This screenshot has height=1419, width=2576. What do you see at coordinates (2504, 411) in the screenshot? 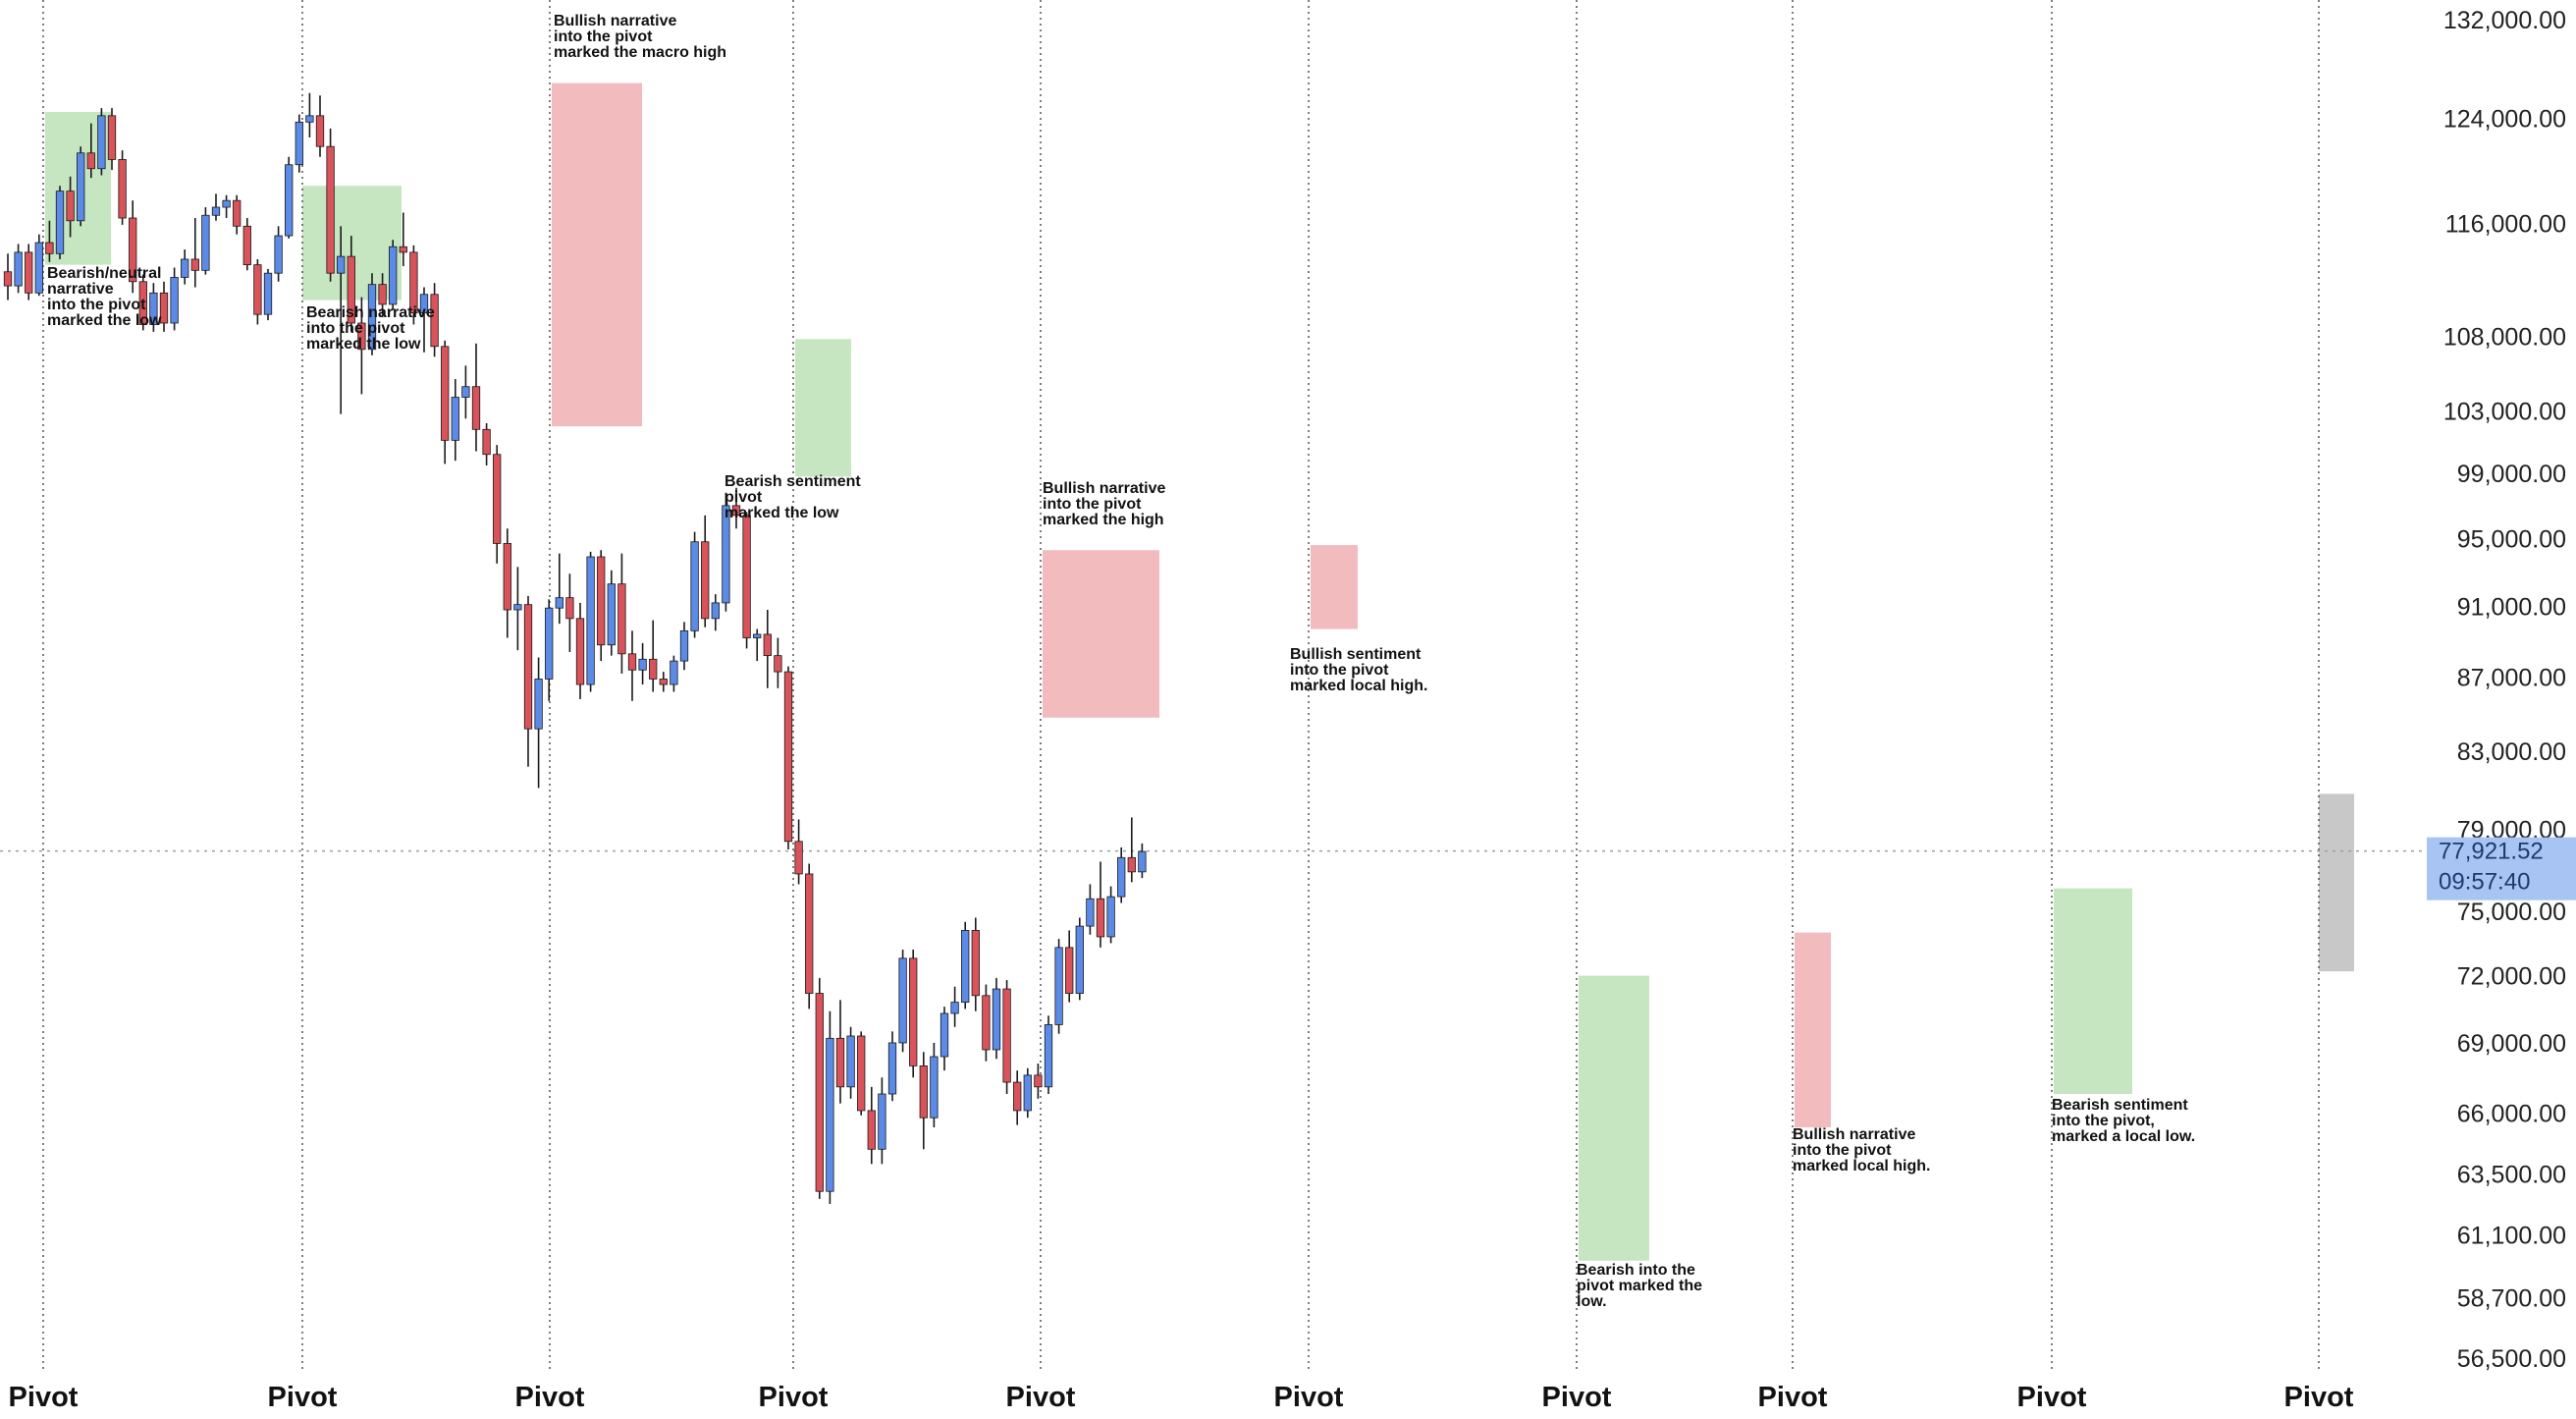
I see `y-tick-label: 103,000.00` at bounding box center [2504, 411].